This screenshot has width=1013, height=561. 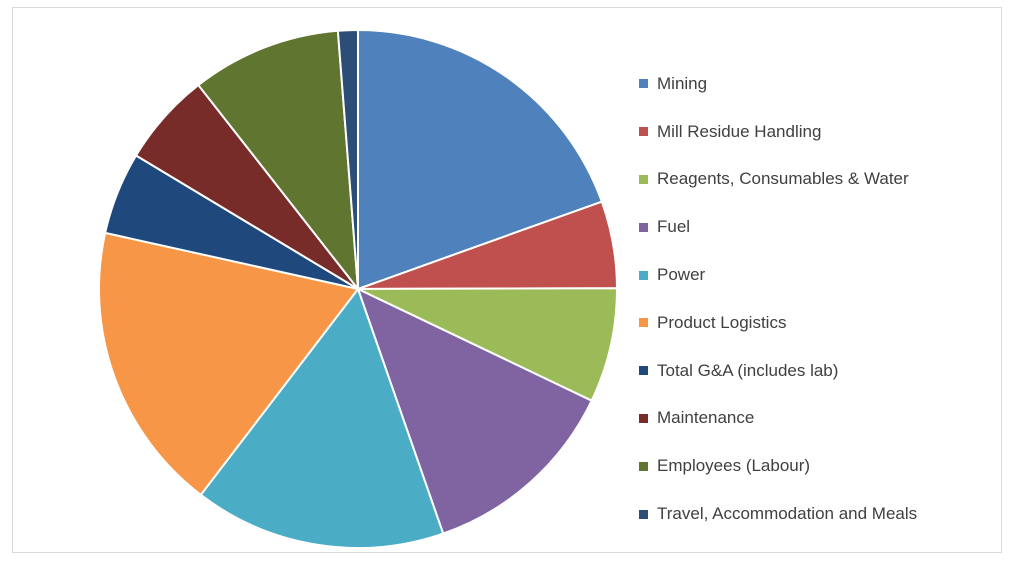 I want to click on legend-item-mill-residue-handling: Mill Residue Handling, so click(x=778, y=132).